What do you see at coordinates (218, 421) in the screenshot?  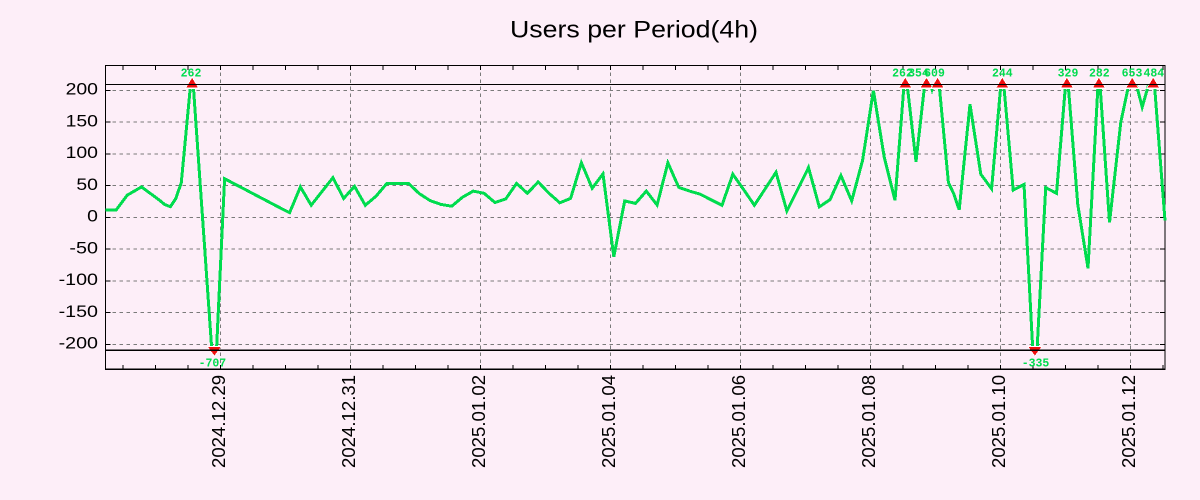 I see `svg-text: 2024.12.29` at bounding box center [218, 421].